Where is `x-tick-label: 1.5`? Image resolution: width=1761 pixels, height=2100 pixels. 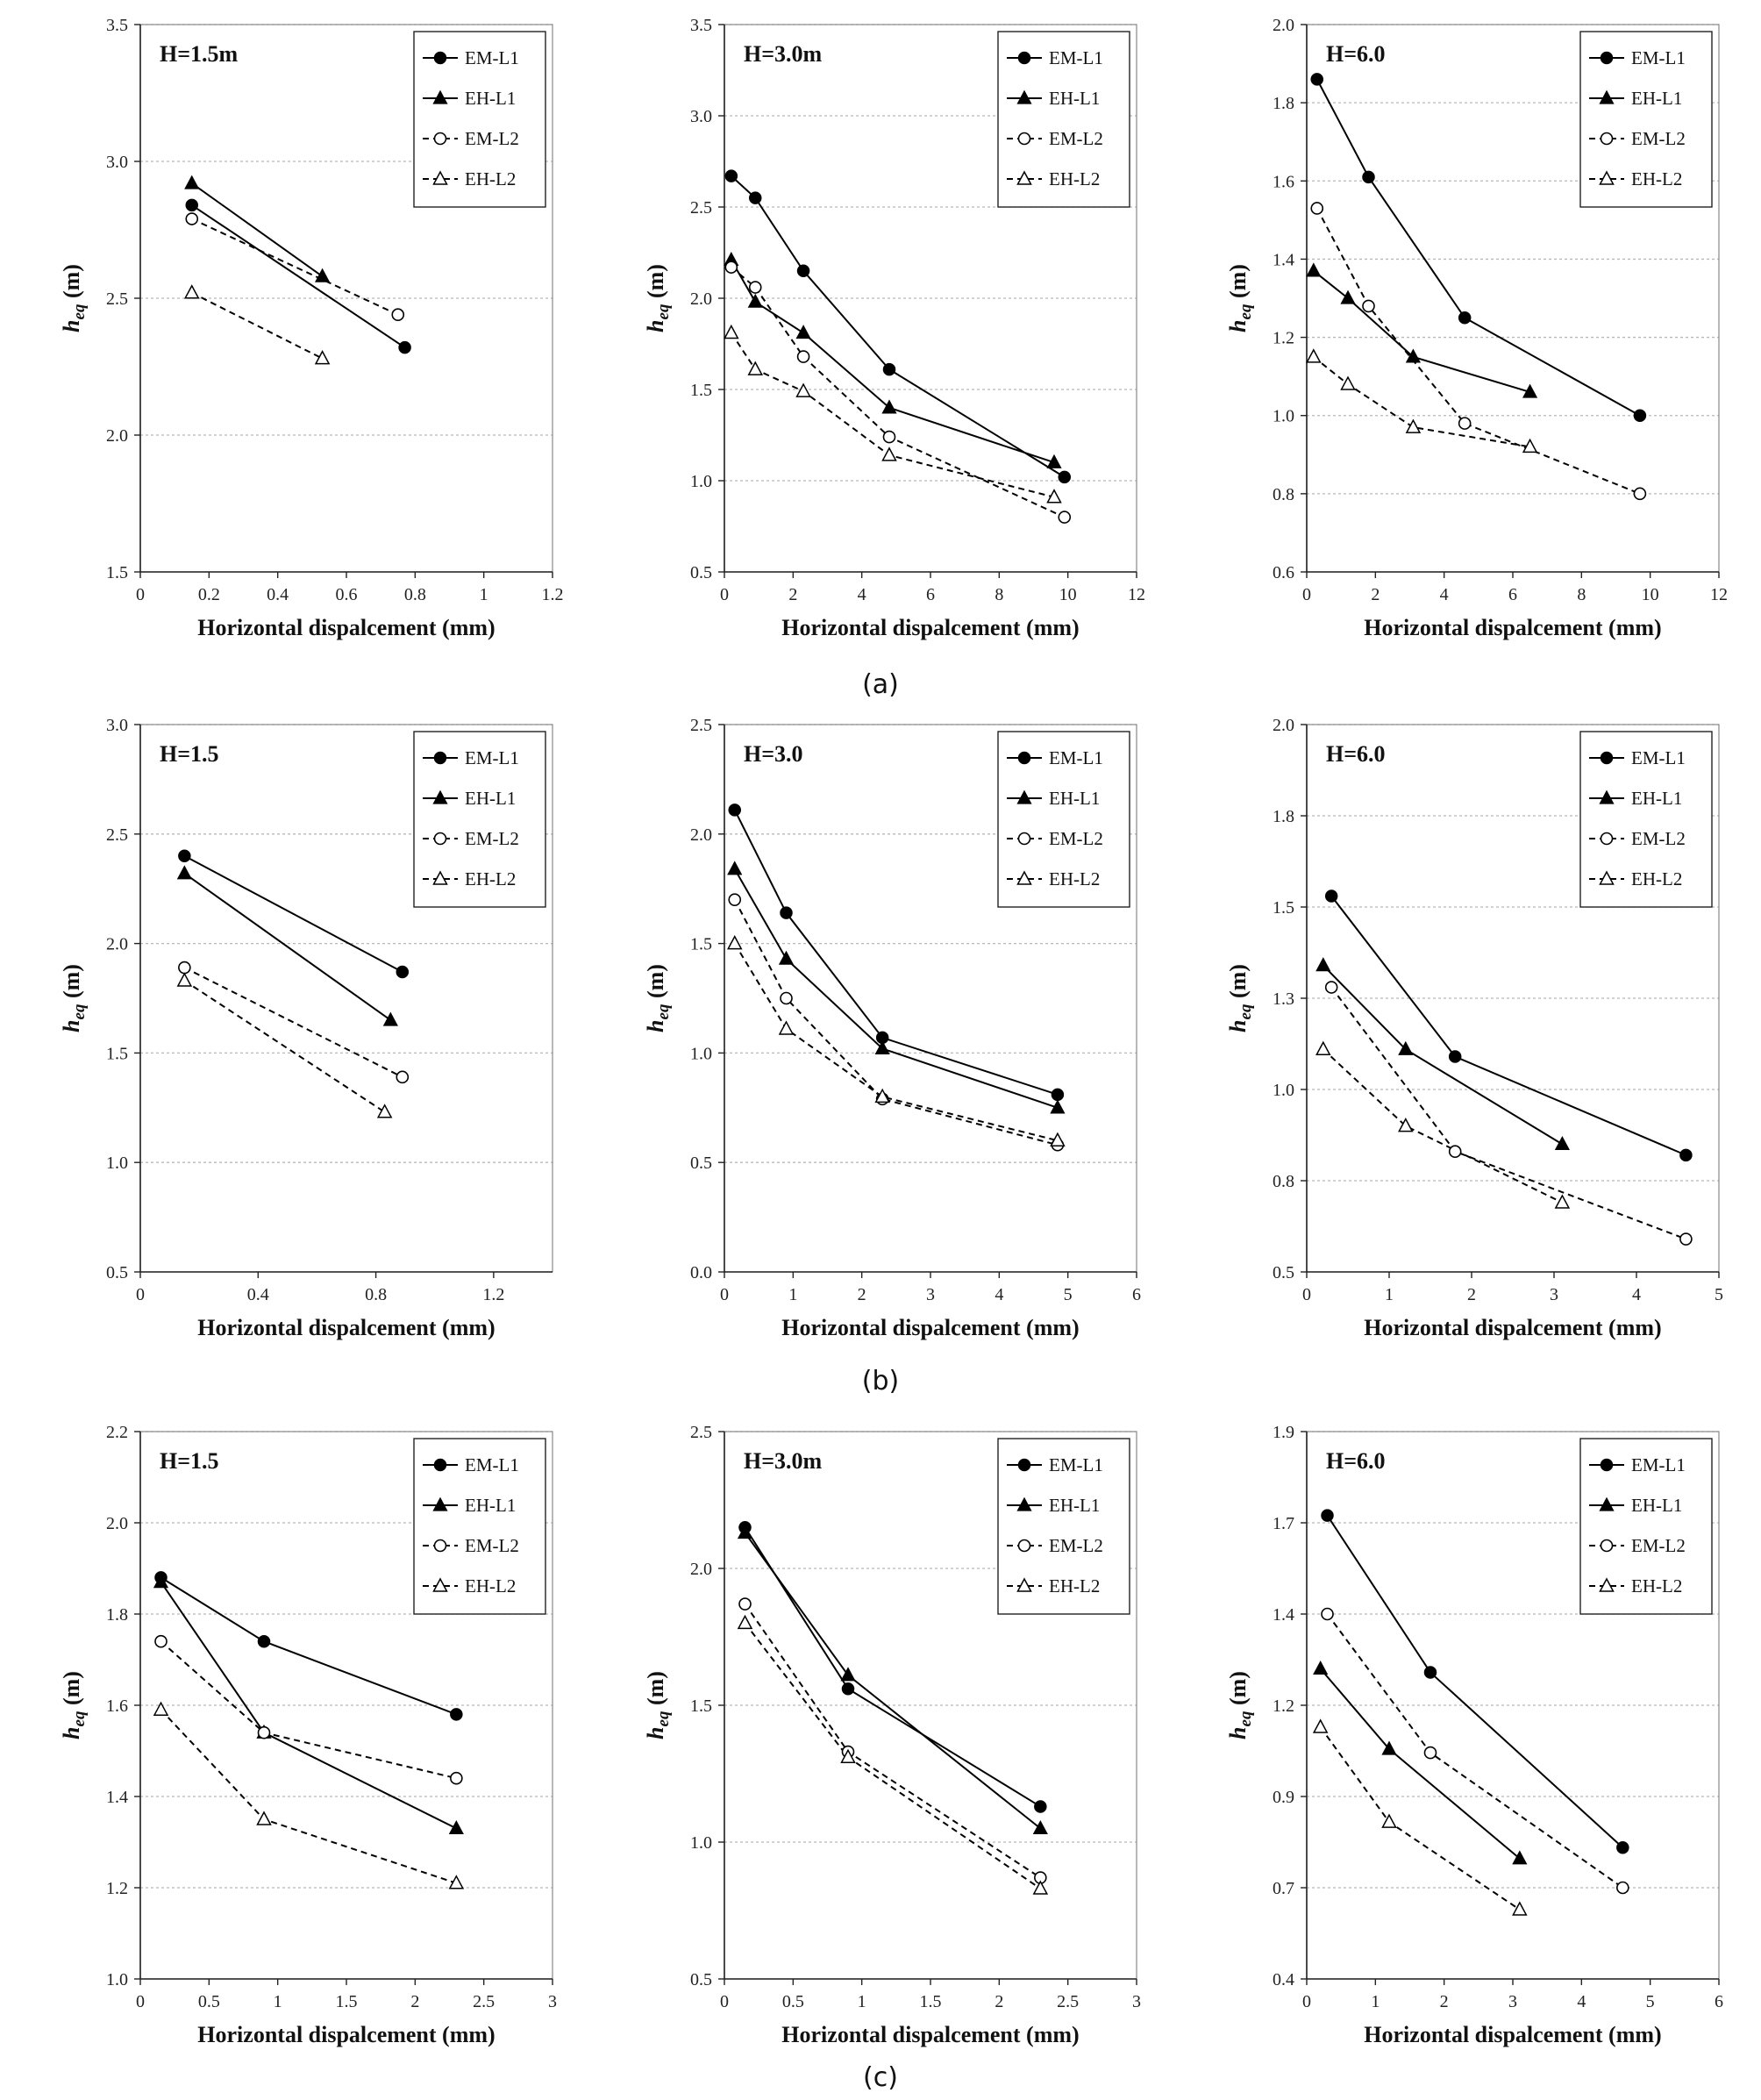 x-tick-label: 1.5 is located at coordinates (347, 2001).